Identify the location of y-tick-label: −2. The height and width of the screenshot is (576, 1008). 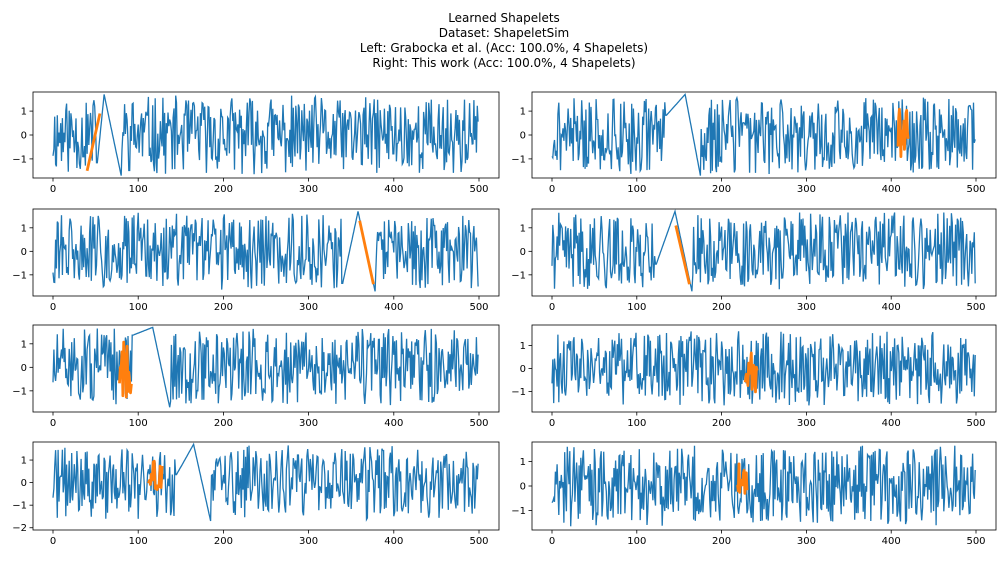
(19, 528).